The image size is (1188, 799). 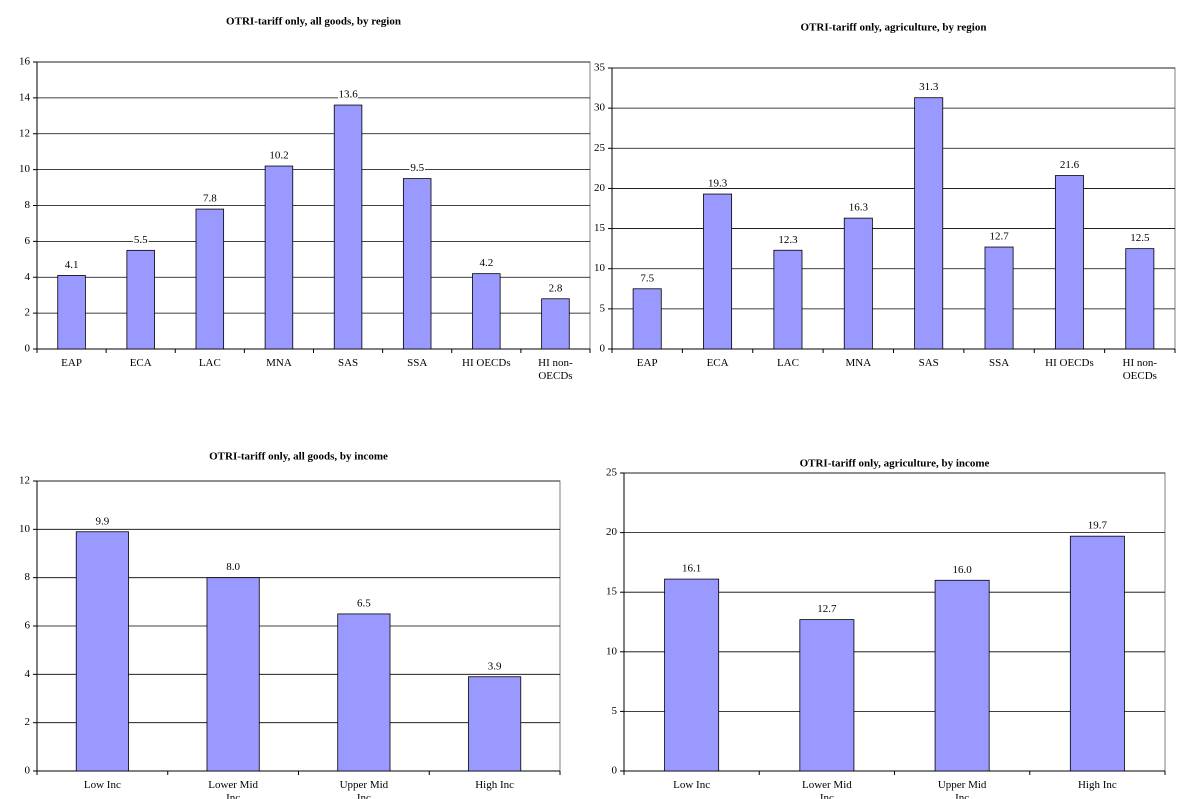 What do you see at coordinates (210, 363) in the screenshot?
I see `x-tick-label-box: LAC` at bounding box center [210, 363].